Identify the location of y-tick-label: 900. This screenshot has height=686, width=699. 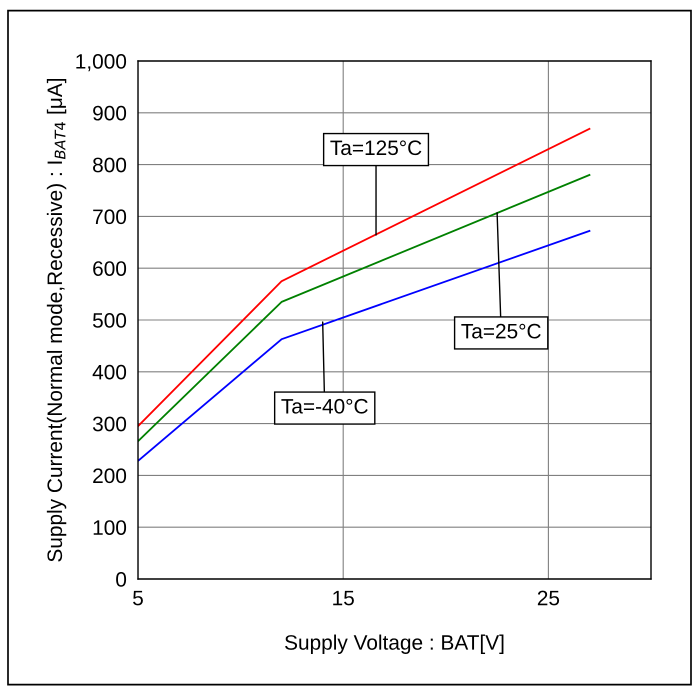
(109, 113).